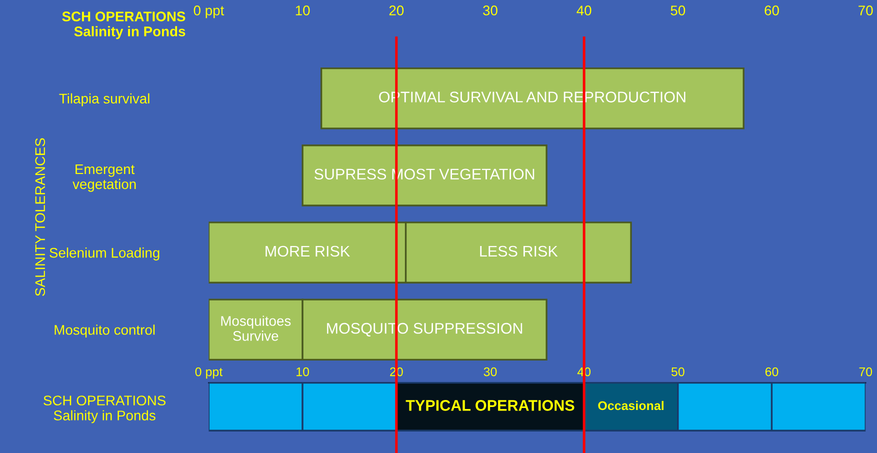  What do you see at coordinates (104, 99) in the screenshot?
I see `y-tick-label: Tilapia survival` at bounding box center [104, 99].